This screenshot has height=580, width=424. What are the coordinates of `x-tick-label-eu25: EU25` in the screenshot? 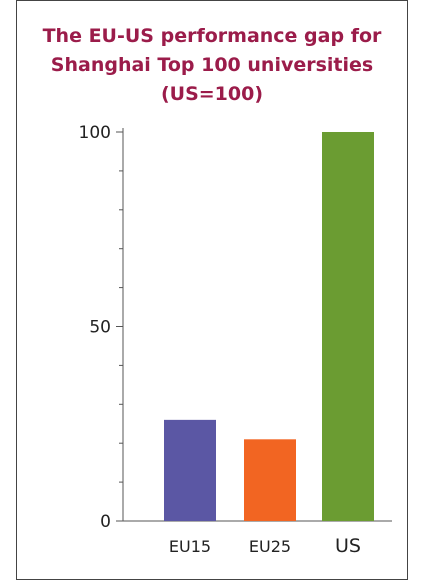 It's located at (270, 546).